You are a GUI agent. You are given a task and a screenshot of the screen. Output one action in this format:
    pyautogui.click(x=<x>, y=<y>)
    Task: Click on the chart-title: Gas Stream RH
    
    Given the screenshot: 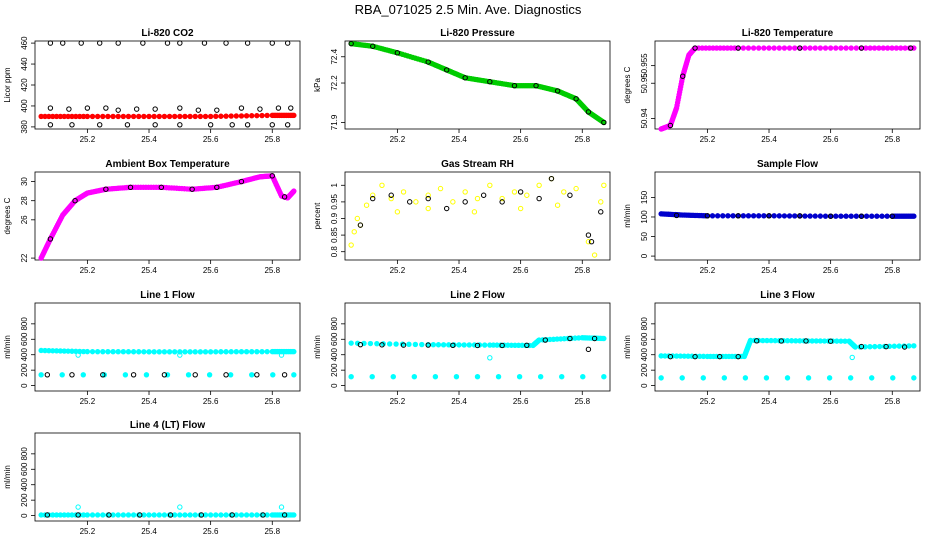 What is the action you would take?
    pyautogui.click(x=477, y=164)
    